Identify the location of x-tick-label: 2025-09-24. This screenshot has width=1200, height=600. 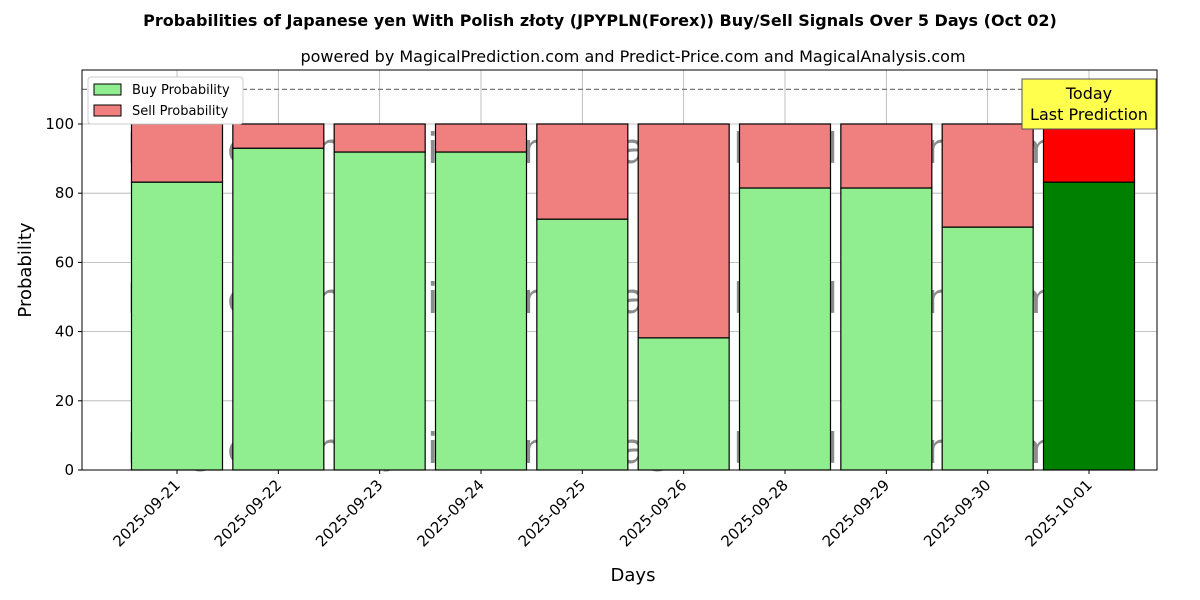
(450, 513).